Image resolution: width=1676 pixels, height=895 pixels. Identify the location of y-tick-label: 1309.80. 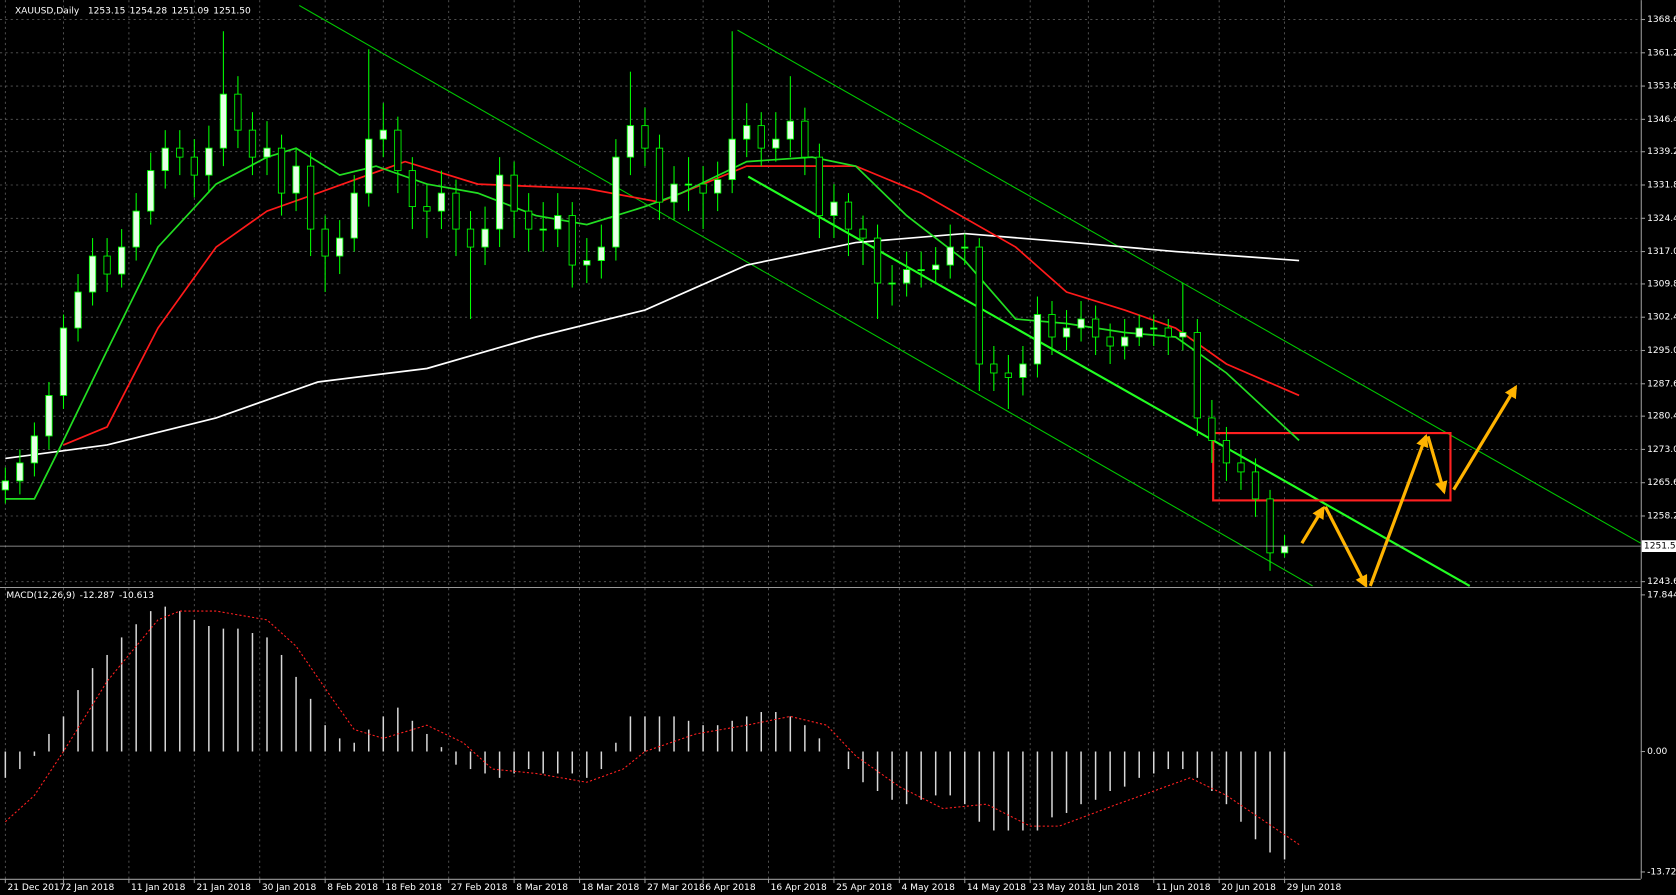
(1661, 284).